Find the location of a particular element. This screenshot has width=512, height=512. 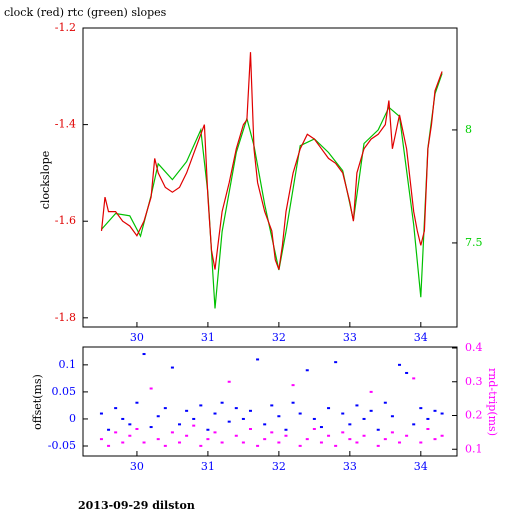

y-axis-label: offset(ms) is located at coordinates (37, 402).